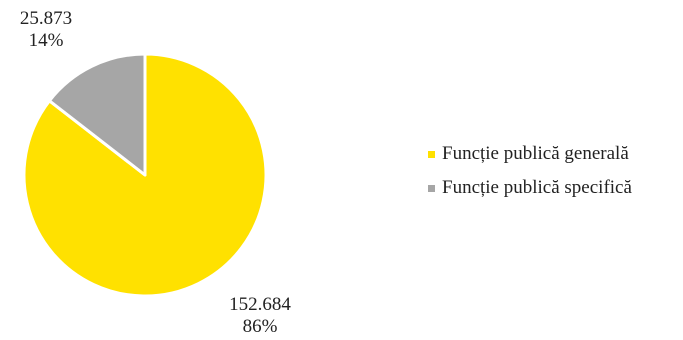 This screenshot has height=340, width=683. Describe the element at coordinates (431, 188) in the screenshot. I see `legend-swatch-specific` at that location.